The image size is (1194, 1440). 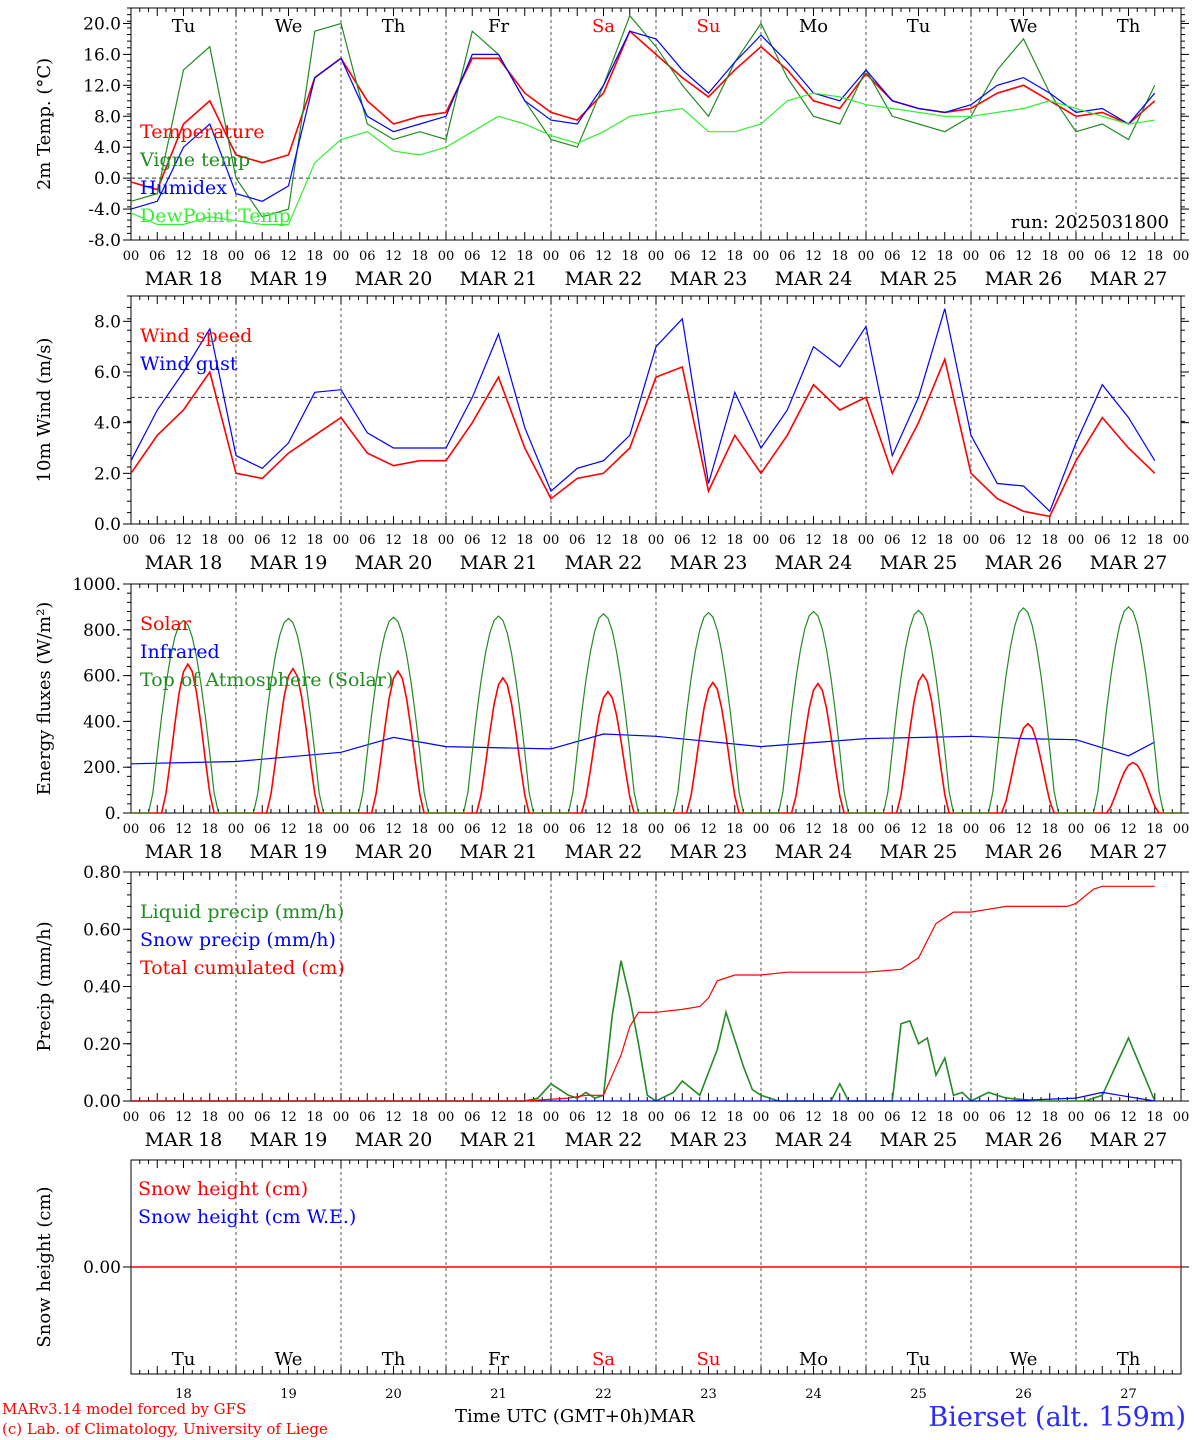 What do you see at coordinates (394, 852) in the screenshot?
I see `date-label: MAR 20` at bounding box center [394, 852].